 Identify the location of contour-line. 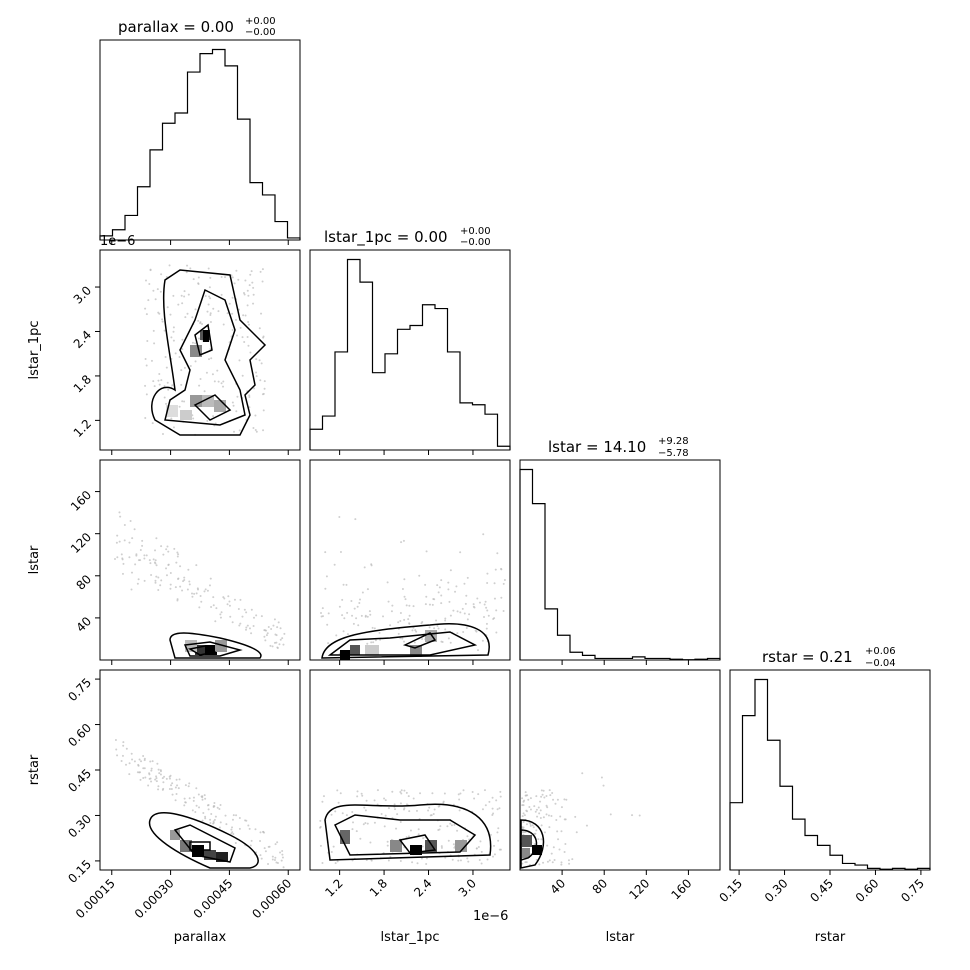
(204, 843).